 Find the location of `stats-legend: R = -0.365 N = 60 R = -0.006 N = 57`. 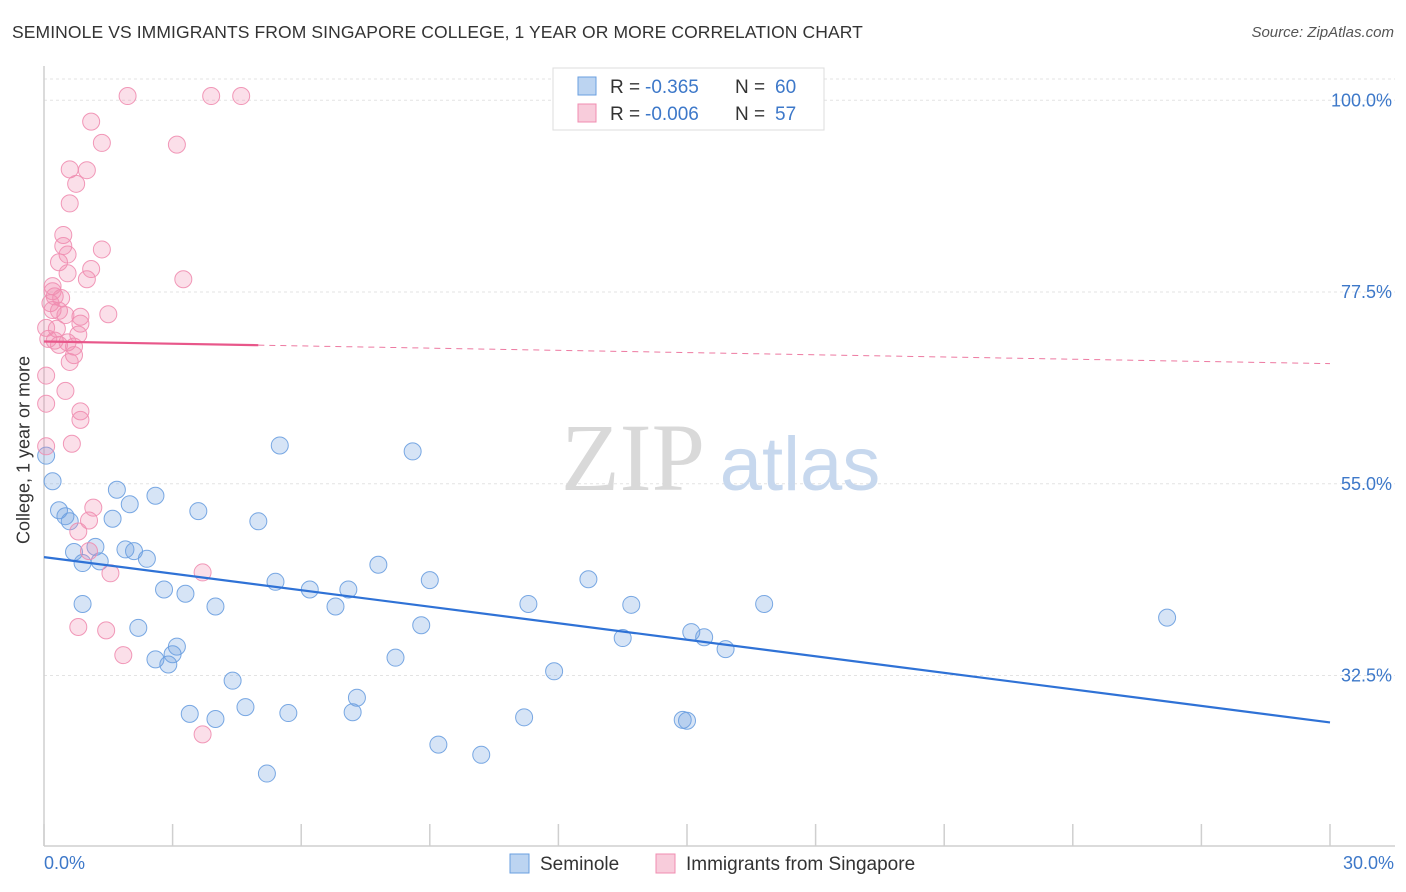

stats-legend: R = -0.365 N = 60 R = -0.006 N = 57 is located at coordinates (688, 99).